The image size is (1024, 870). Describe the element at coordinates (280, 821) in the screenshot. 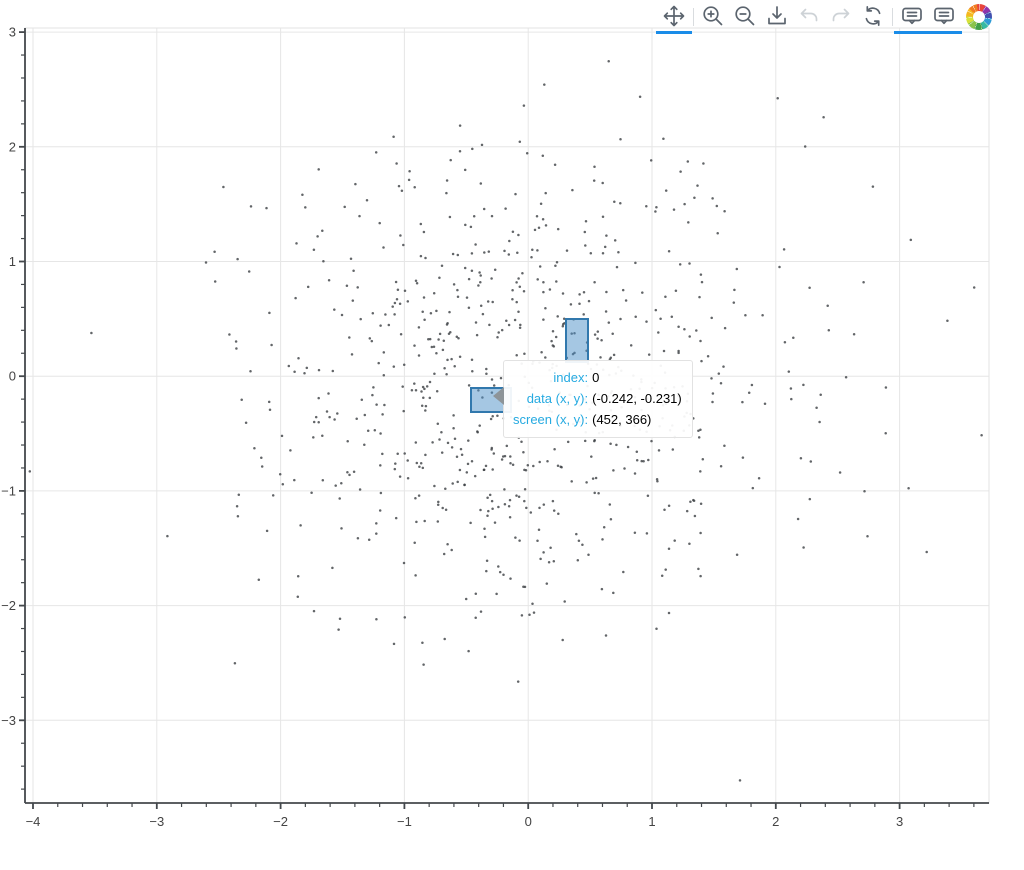

I see `x-tick-label: −2` at that location.